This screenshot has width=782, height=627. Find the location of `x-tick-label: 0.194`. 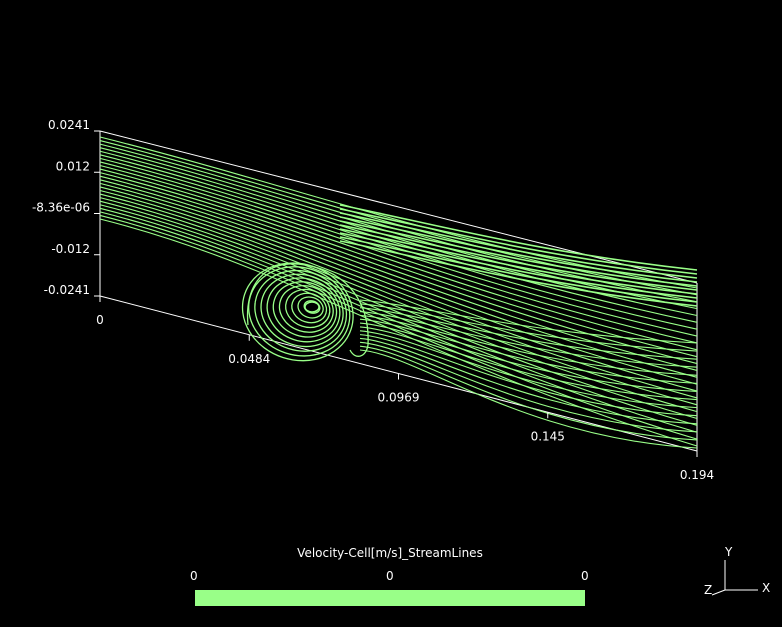

x-tick-label: 0.194 is located at coordinates (697, 475).